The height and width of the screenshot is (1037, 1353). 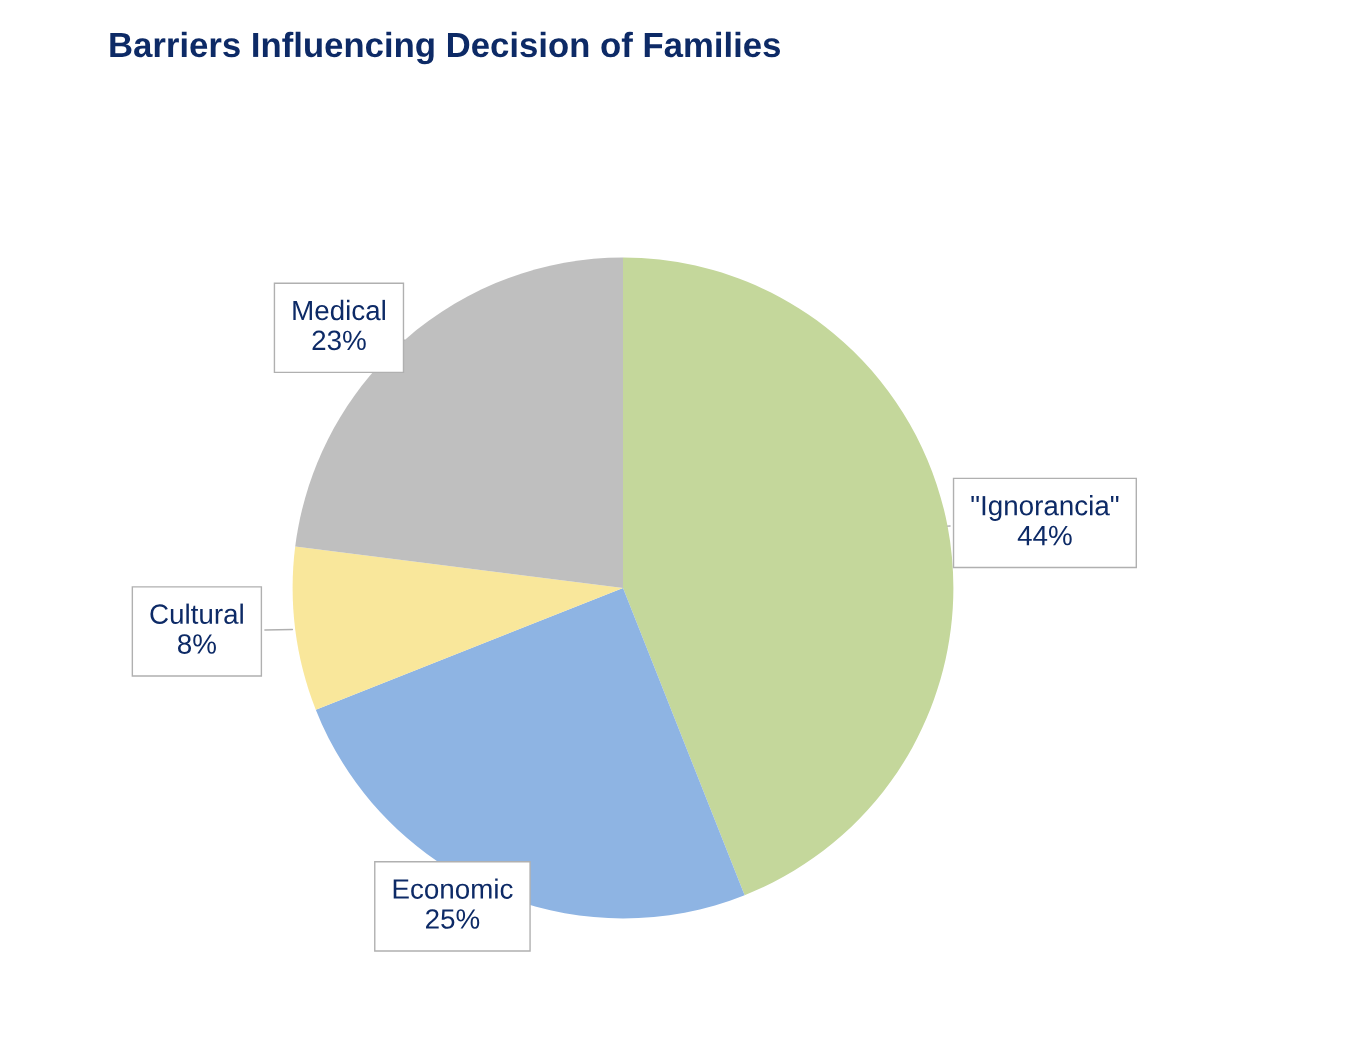 What do you see at coordinates (339, 340) in the screenshot?
I see `data-label: 23%` at bounding box center [339, 340].